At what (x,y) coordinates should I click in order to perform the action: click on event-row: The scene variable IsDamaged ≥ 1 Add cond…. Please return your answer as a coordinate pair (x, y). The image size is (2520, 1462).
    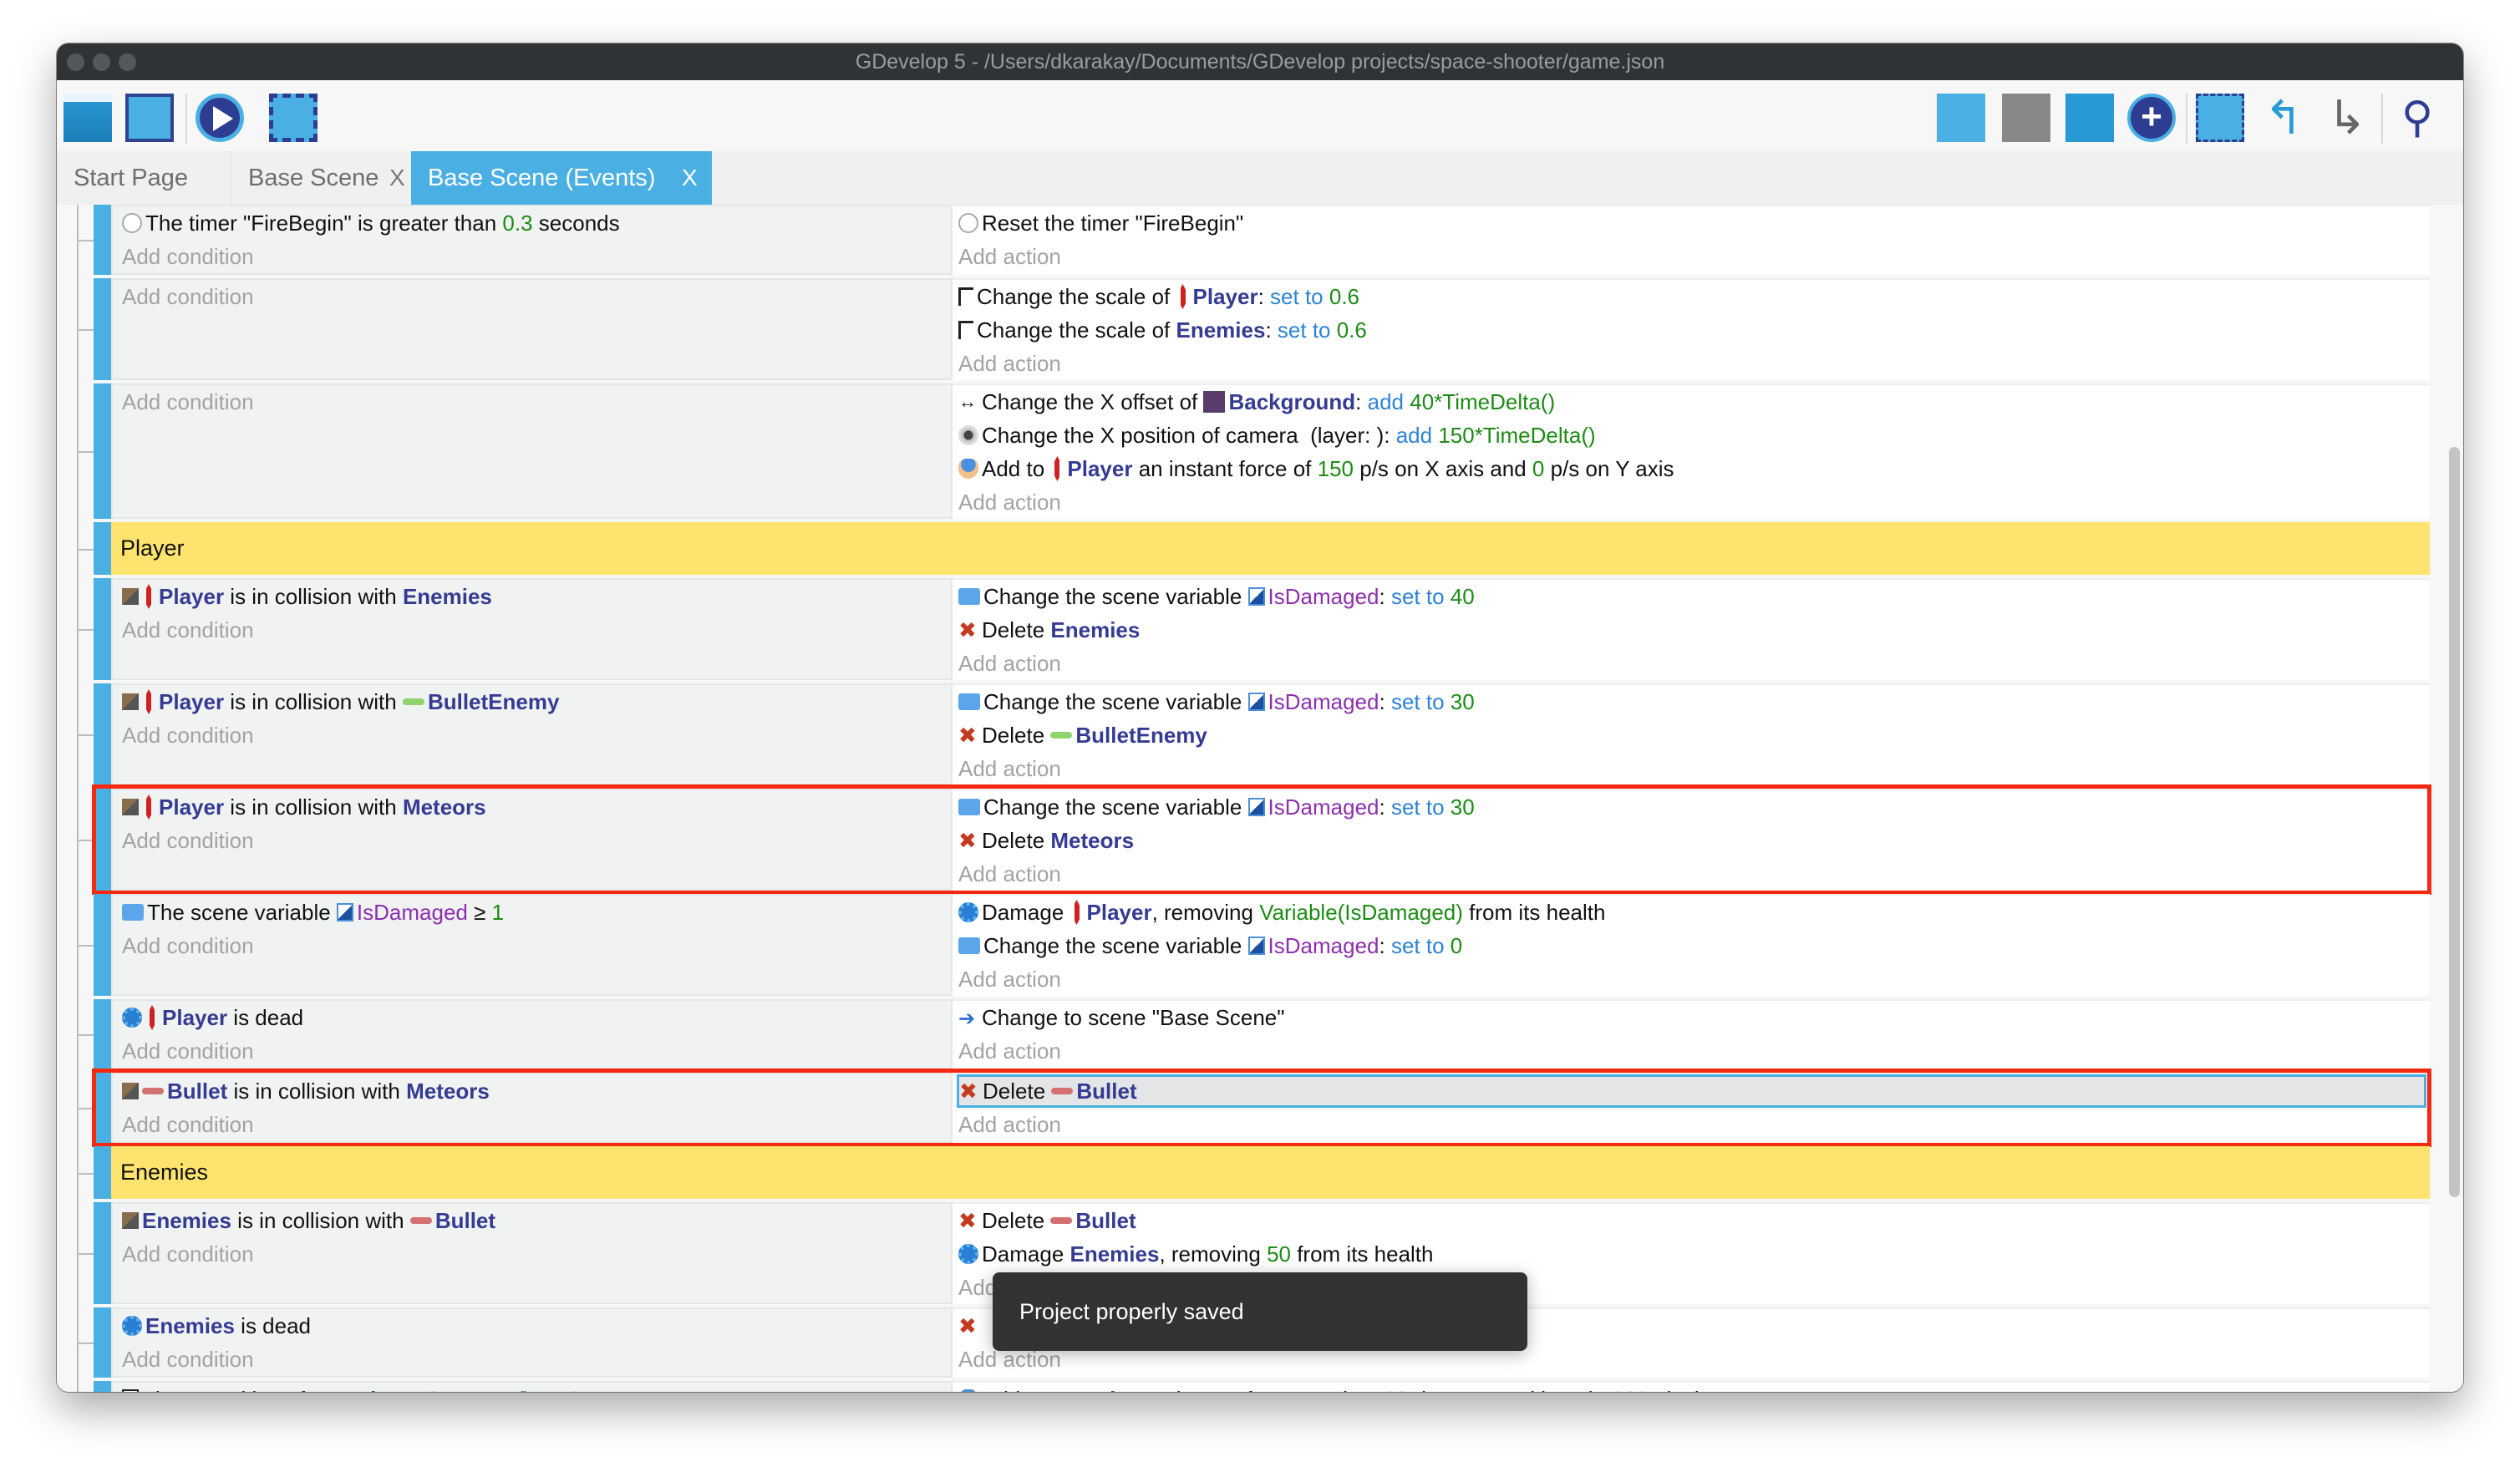
    Looking at the image, I should click on (1253, 945).